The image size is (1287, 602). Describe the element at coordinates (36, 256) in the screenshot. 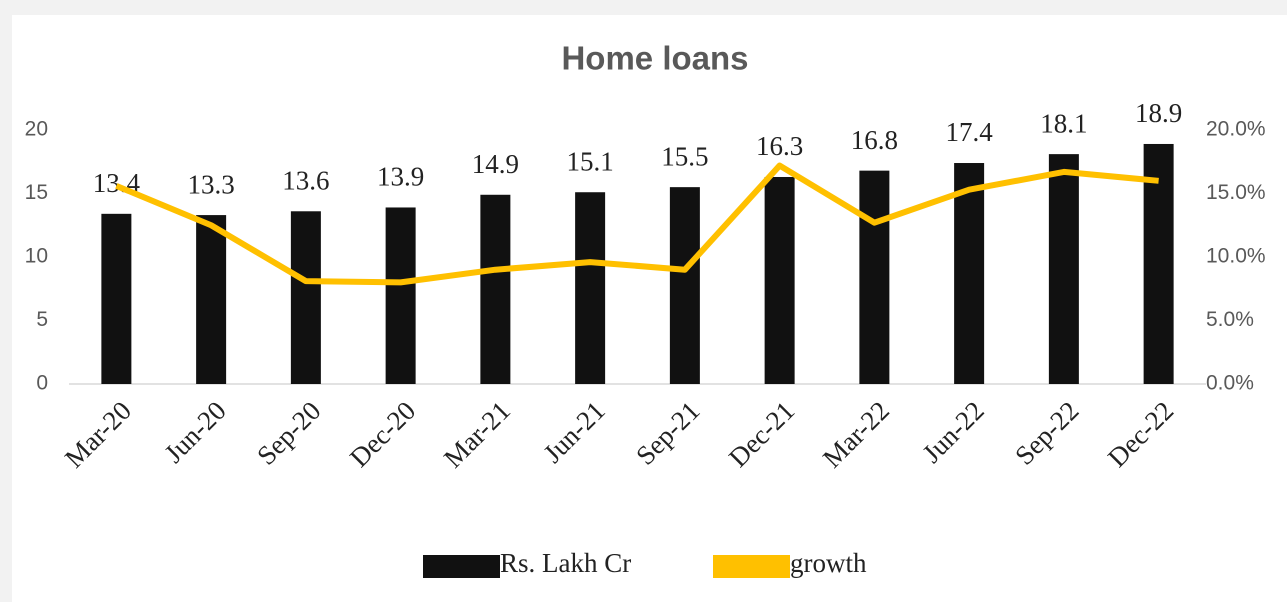

I see `y-tick-label: 10` at that location.